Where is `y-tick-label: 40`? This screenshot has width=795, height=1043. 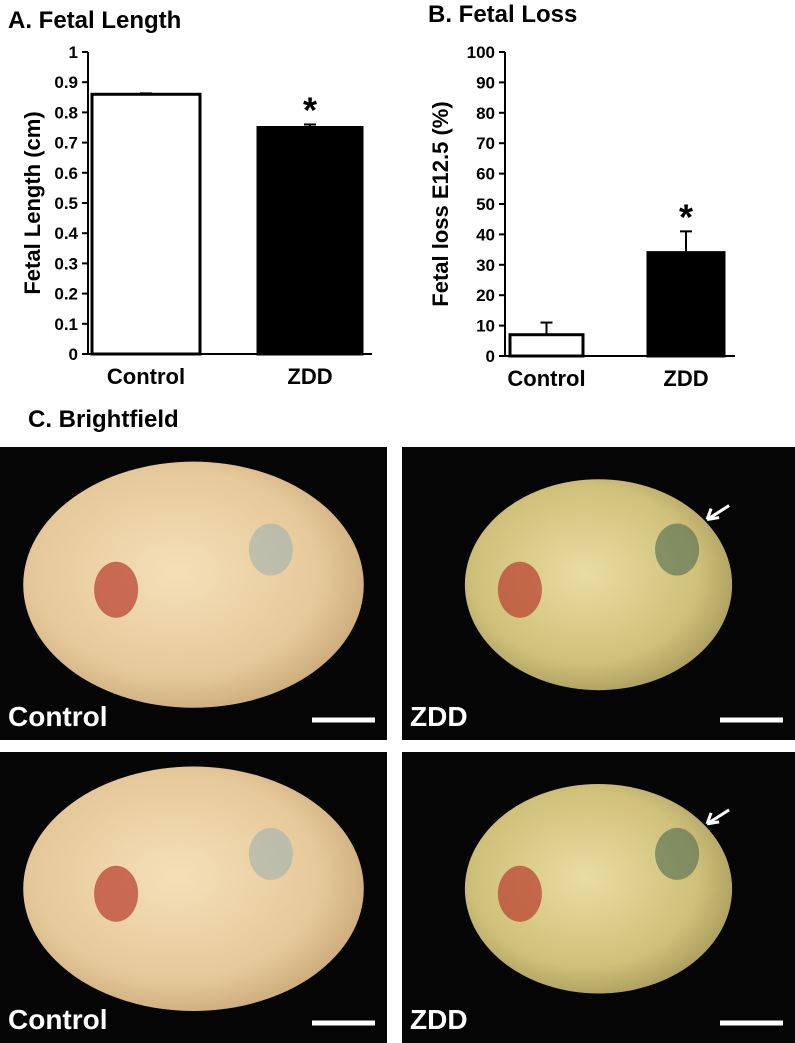 y-tick-label: 40 is located at coordinates (485, 234).